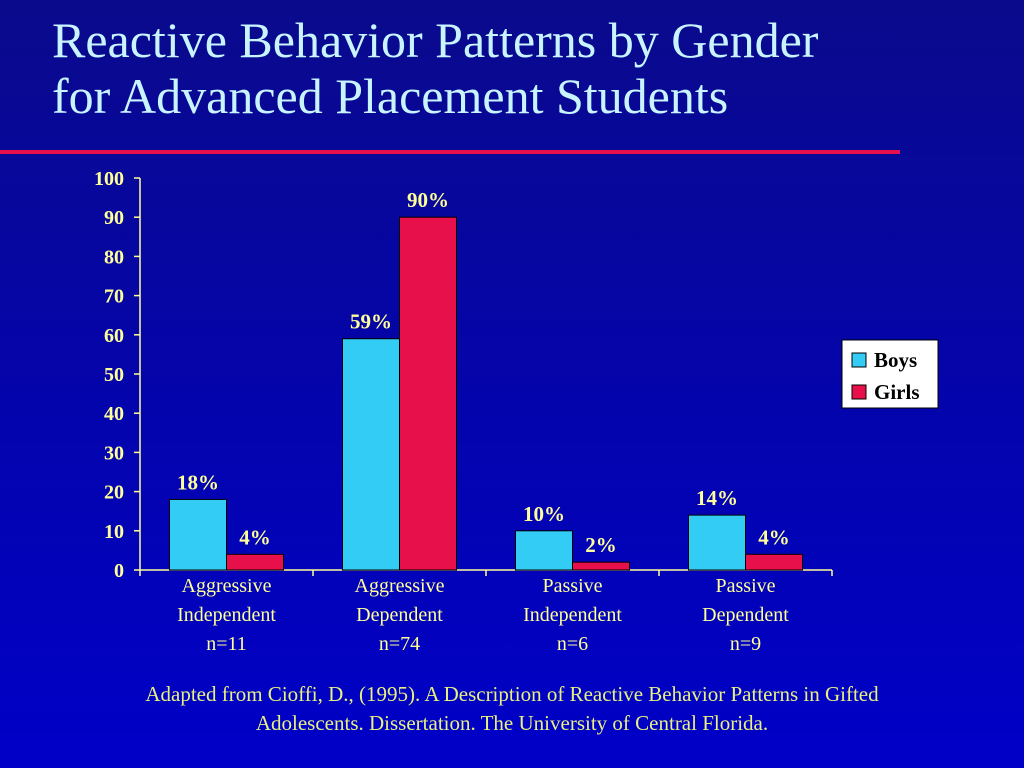 The height and width of the screenshot is (768, 1024). I want to click on title-underline-rule, so click(450, 152).